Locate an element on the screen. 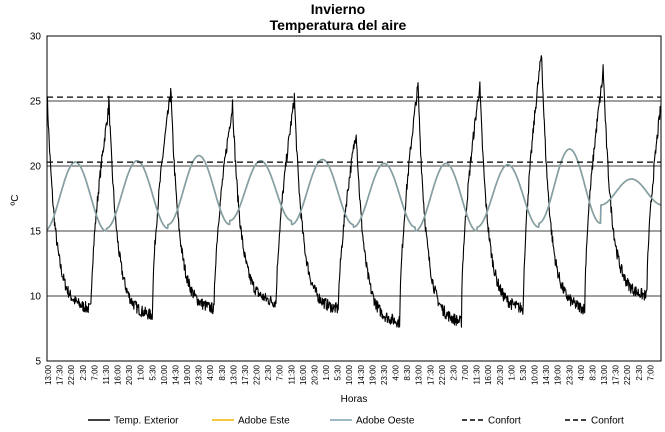 The width and height of the screenshot is (665, 432). y-tick-5: 5 is located at coordinates (38, 362).